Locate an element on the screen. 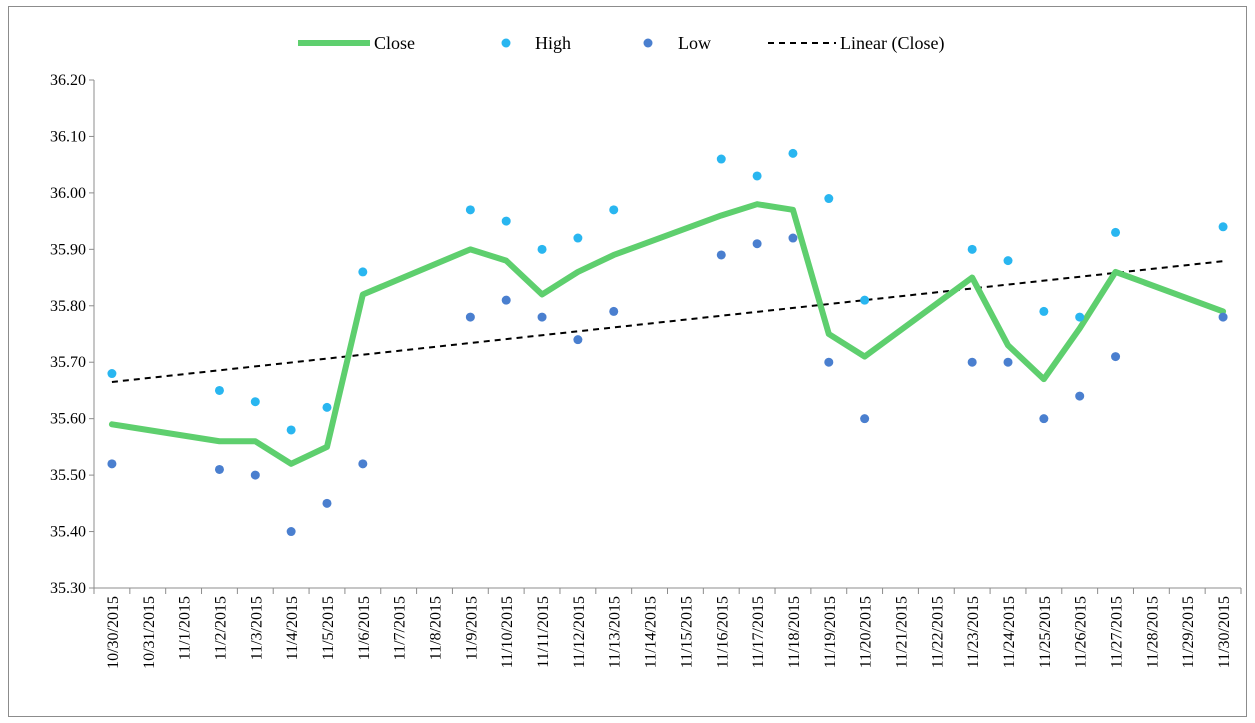 The height and width of the screenshot is (723, 1255). x-tick-label: 11/29/2015 is located at coordinates (1188, 632).